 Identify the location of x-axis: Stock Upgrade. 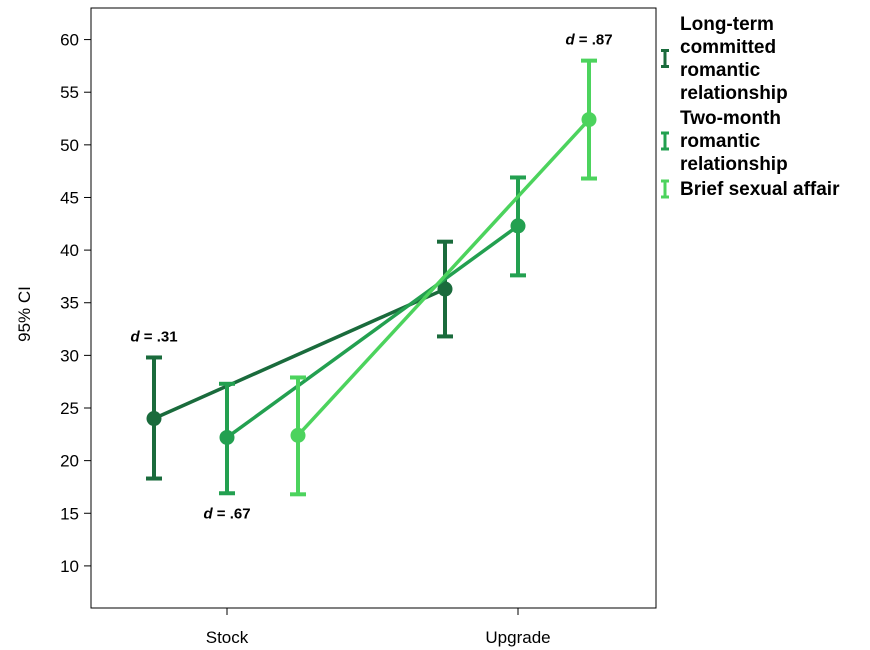
(378, 627).